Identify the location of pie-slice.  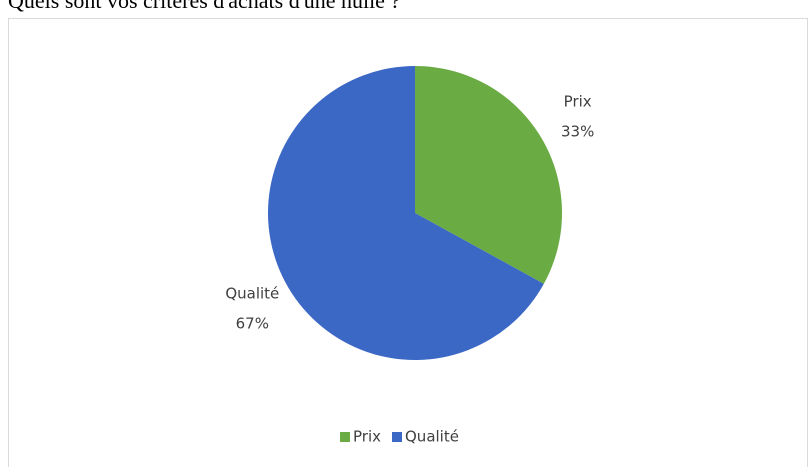
(488, 175).